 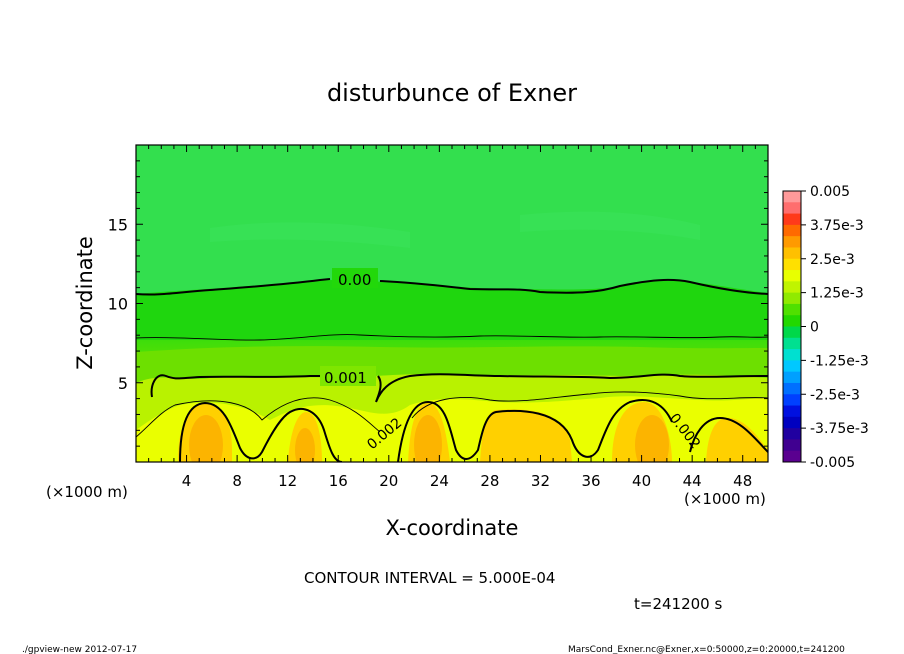 I want to click on contour-label: 0.00, so click(x=354, y=280).